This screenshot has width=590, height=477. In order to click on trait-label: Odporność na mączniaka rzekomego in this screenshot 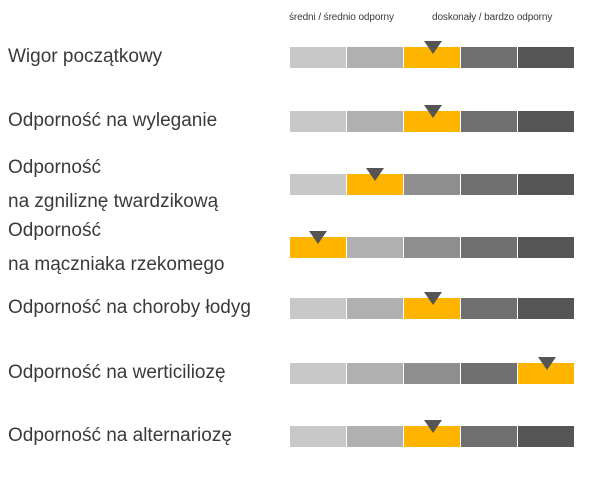, I will do `click(116, 248)`.